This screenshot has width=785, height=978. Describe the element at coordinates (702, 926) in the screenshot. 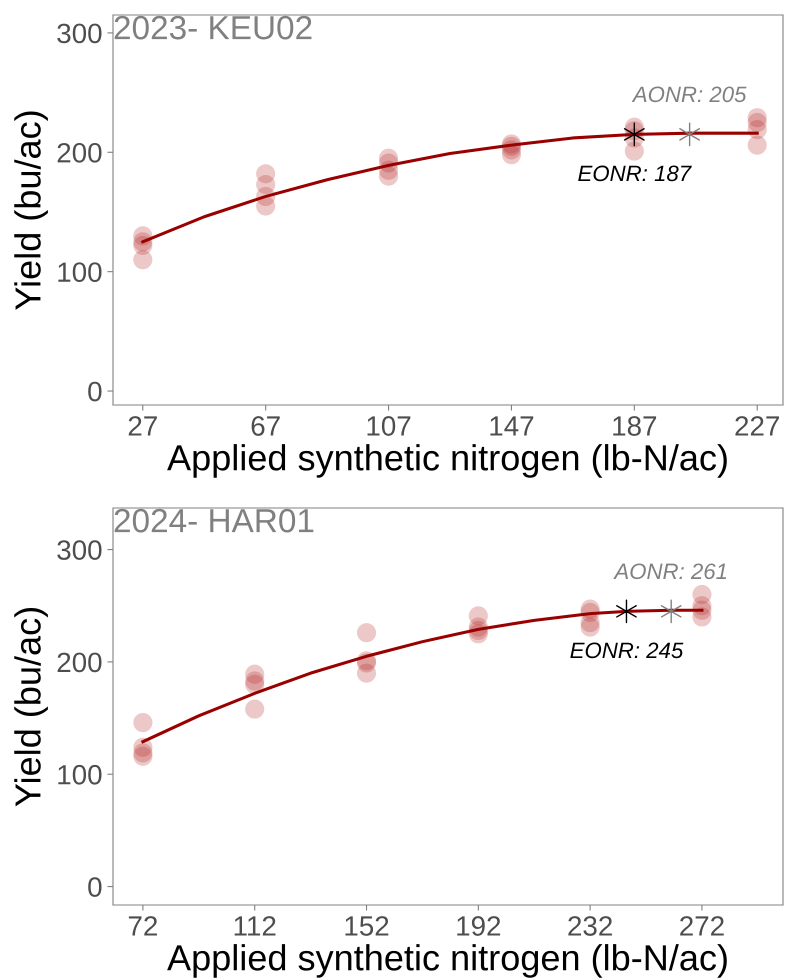

I see `x-tick-label: 272` at that location.